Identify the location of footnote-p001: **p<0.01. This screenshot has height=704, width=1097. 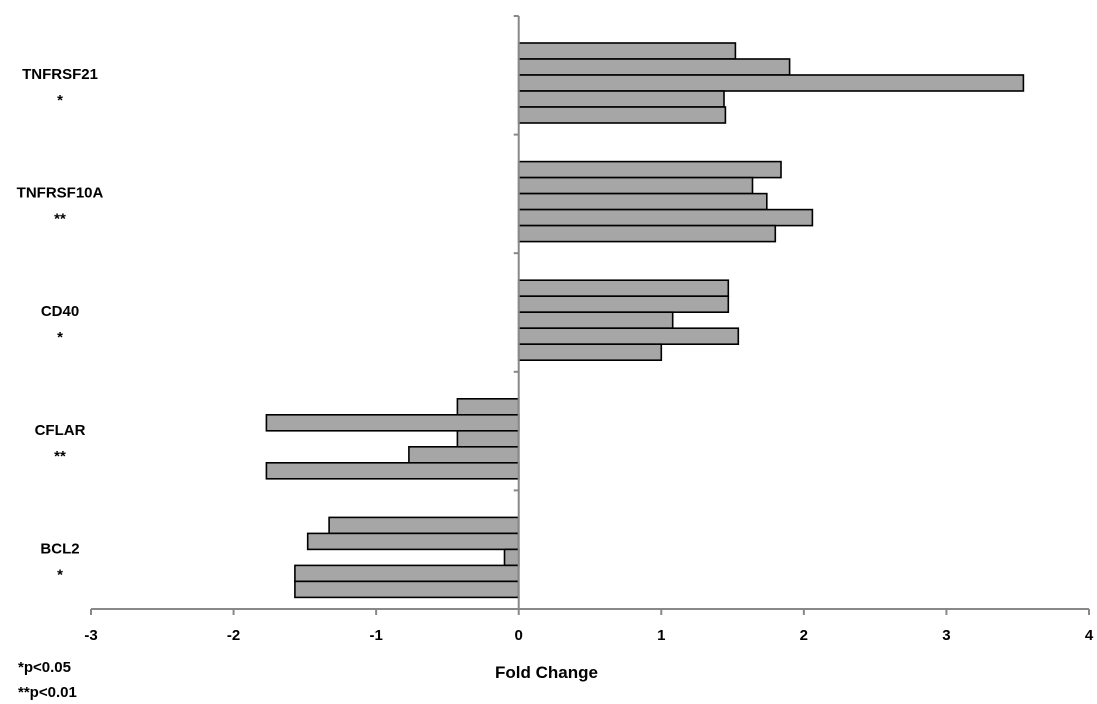
(47, 692).